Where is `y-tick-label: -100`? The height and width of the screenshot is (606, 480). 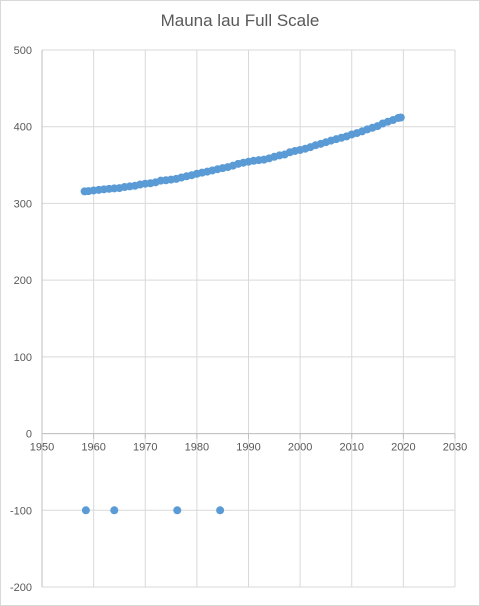
y-tick-label: -100 is located at coordinates (21, 511).